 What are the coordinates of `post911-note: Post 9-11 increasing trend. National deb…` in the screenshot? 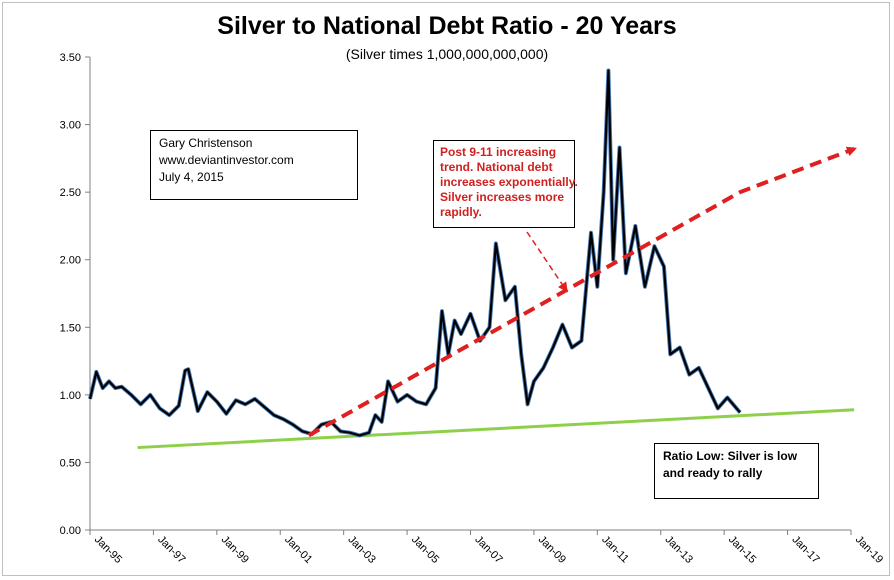 It's located at (505, 184).